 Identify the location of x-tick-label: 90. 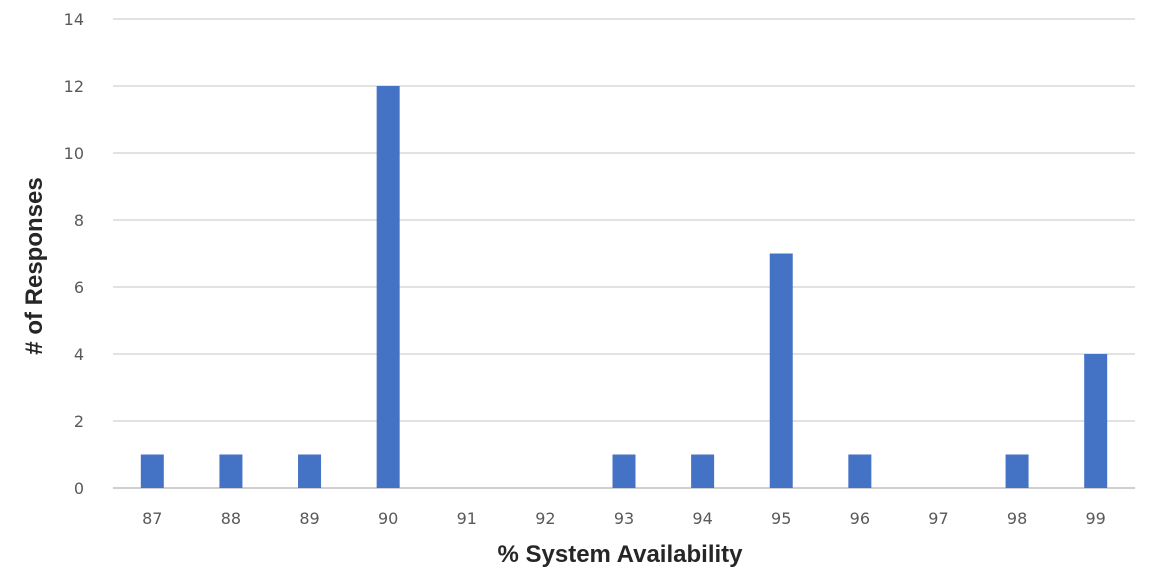
(388, 518).